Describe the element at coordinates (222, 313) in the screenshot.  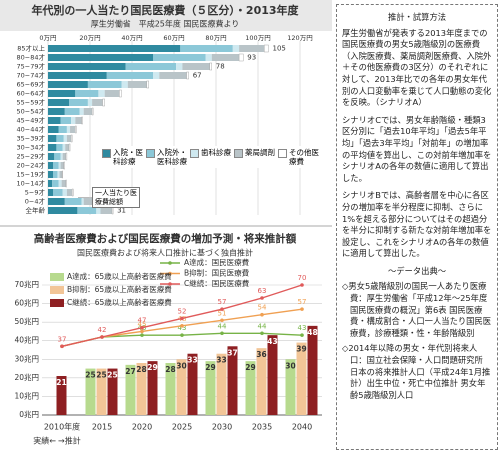
I see `line-label: 51` at that location.